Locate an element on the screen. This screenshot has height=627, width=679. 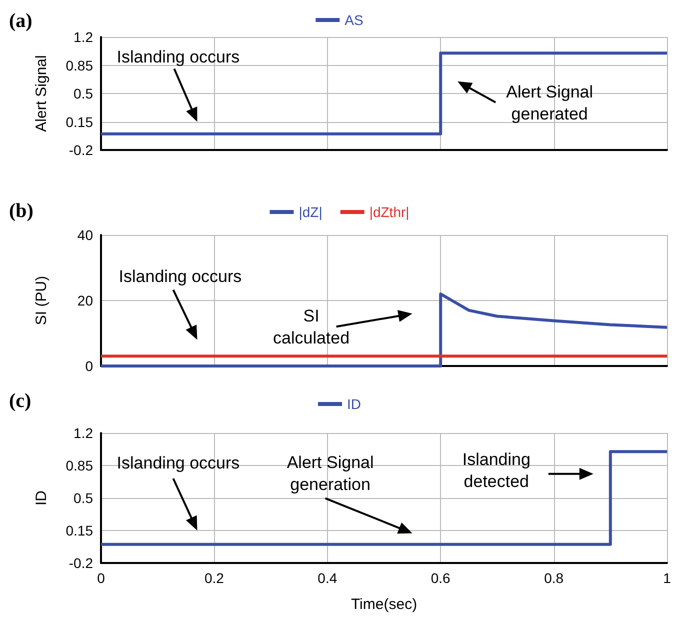
x-tick-label: 1 is located at coordinates (667, 578).